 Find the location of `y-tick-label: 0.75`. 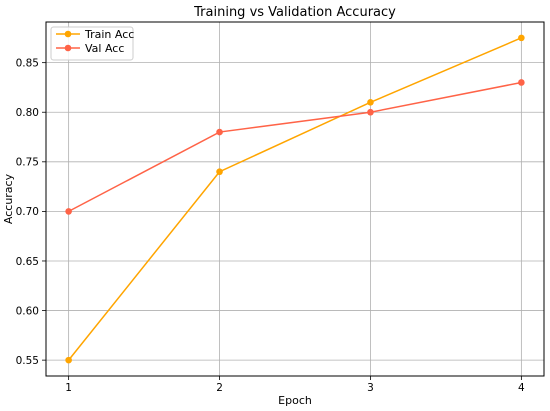

y-tick-label: 0.75 is located at coordinates (27, 163).